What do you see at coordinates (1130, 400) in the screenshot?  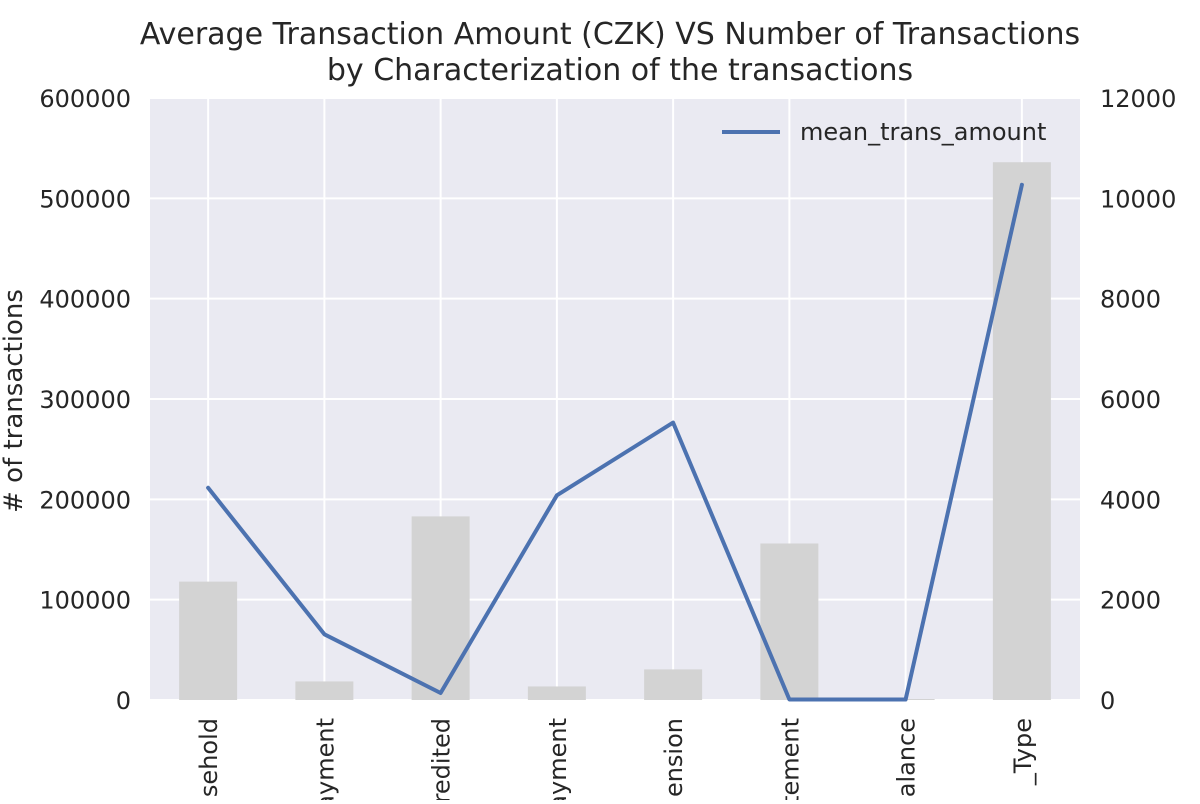 I see `y-tick-label-right: 6000` at bounding box center [1130, 400].